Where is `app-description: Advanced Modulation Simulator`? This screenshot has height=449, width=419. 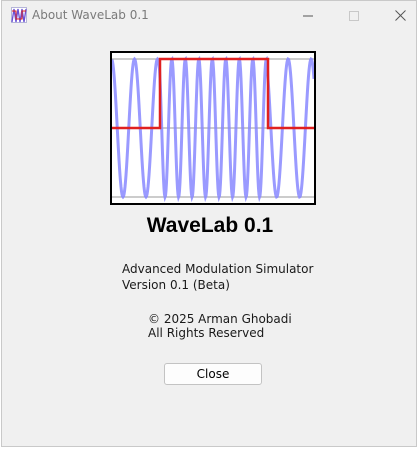 app-description: Advanced Modulation Simulator is located at coordinates (218, 269).